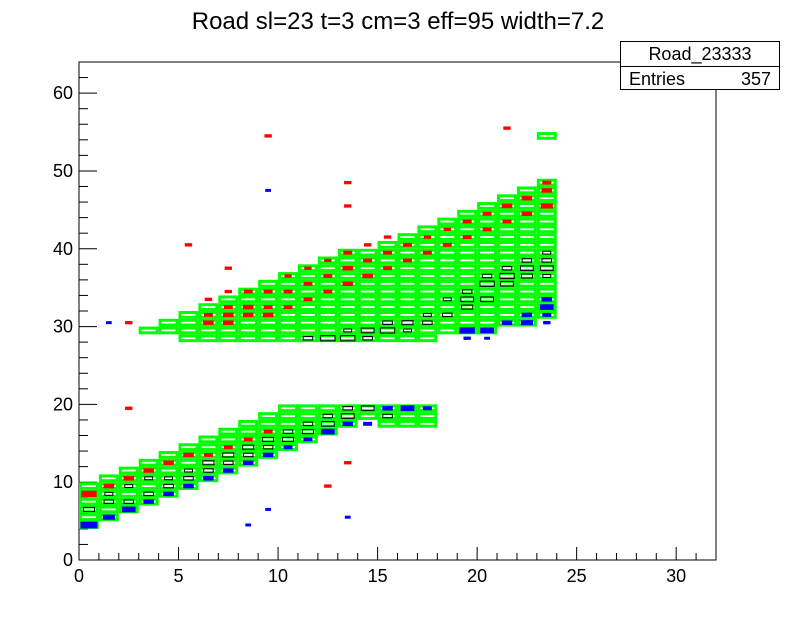 This screenshot has width=796, height=622. What do you see at coordinates (63, 171) in the screenshot?
I see `y-tick-label: 50` at bounding box center [63, 171].